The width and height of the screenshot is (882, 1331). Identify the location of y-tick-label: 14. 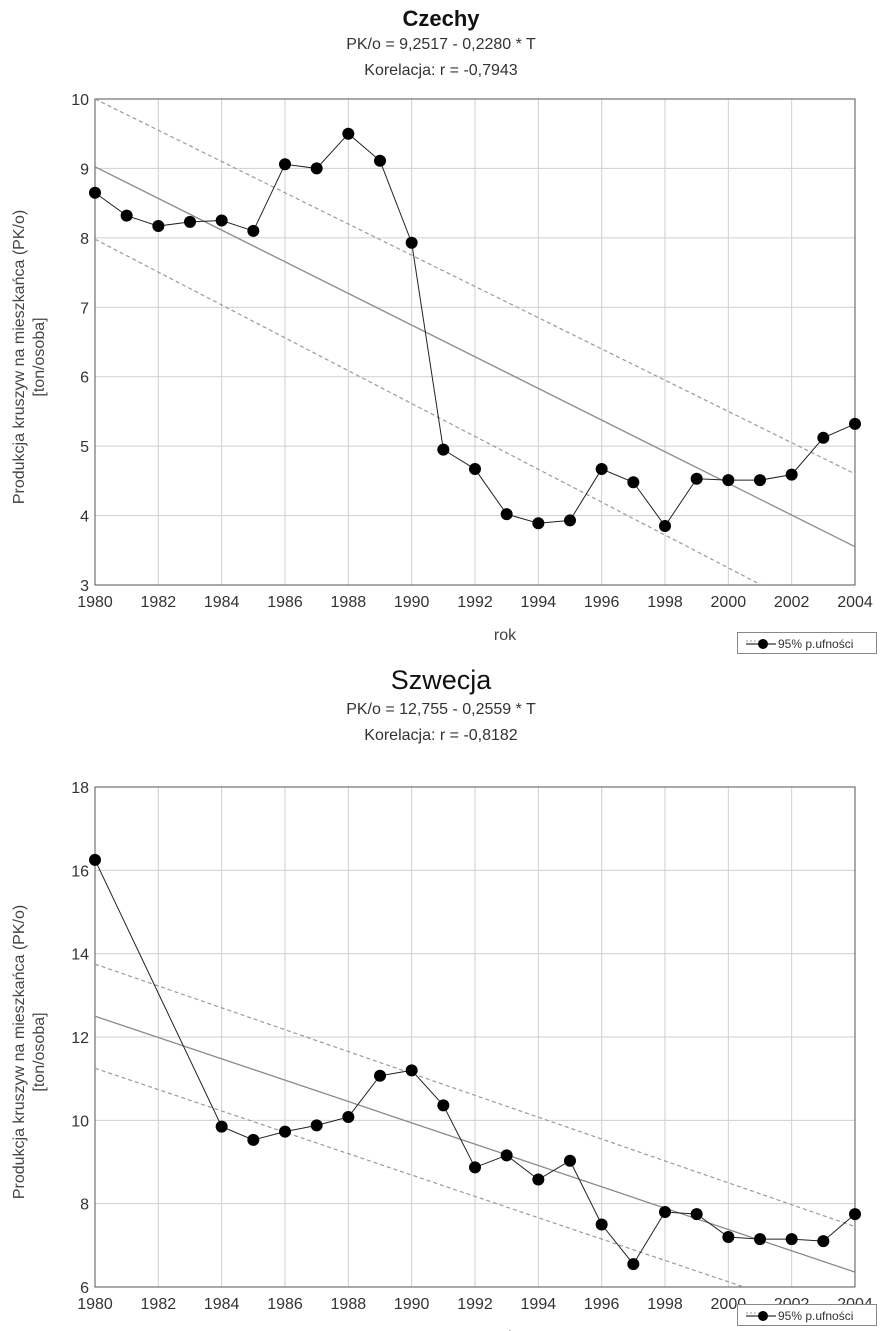
(80, 955).